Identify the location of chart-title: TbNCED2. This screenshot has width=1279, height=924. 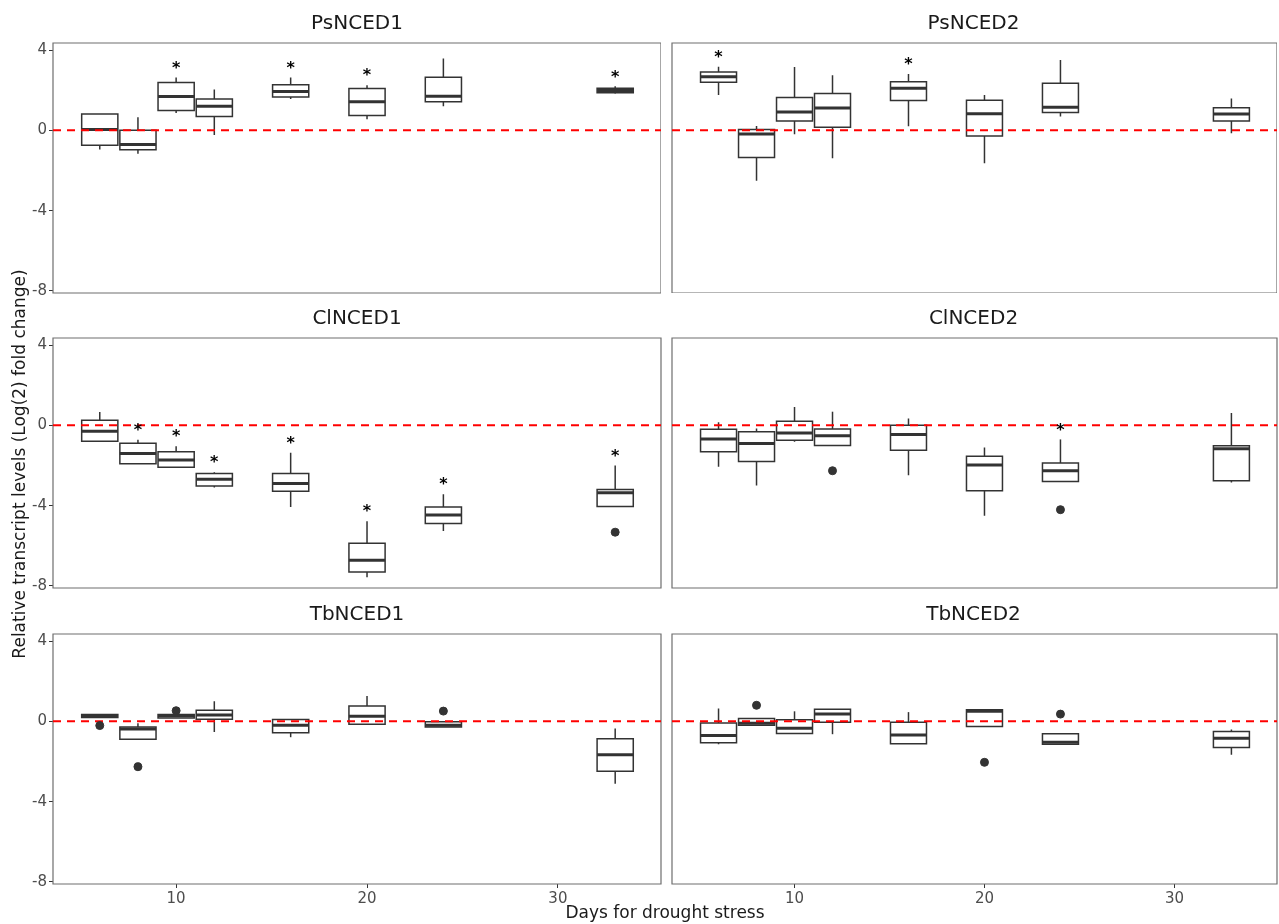
(973, 613).